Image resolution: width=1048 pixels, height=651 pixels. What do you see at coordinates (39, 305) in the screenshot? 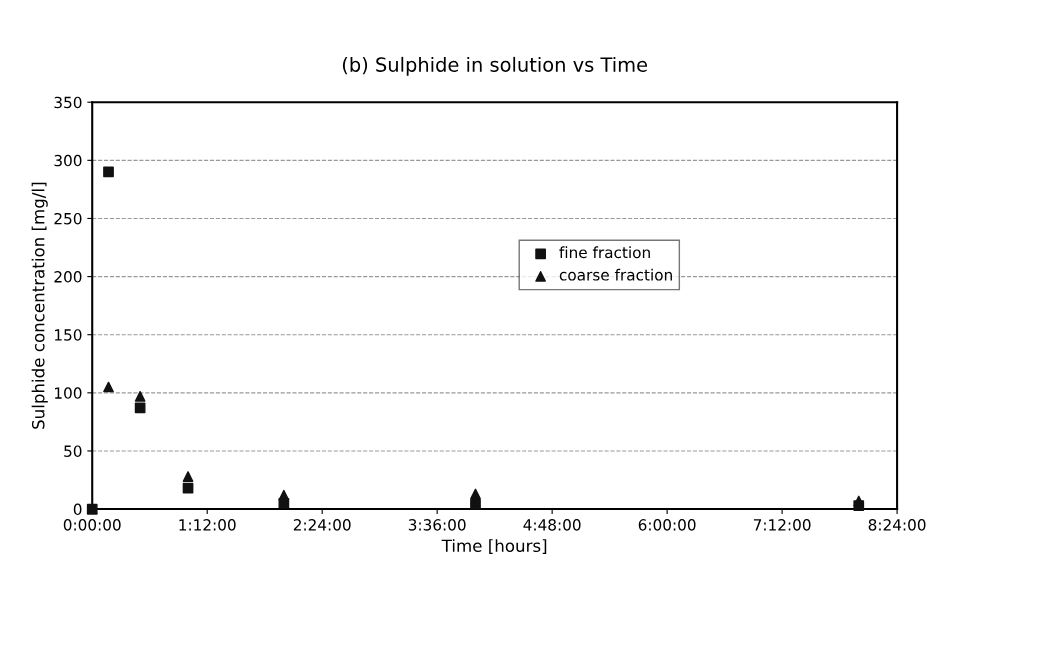
I see `y-axis-title: Sulphide concentration [mg/l]` at bounding box center [39, 305].